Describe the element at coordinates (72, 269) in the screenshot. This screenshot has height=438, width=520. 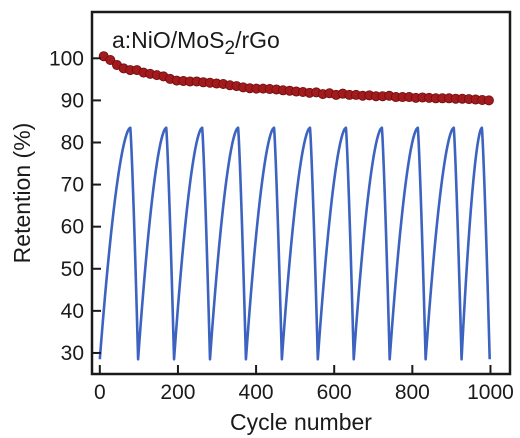
I see `y-tick-label: 50` at that location.